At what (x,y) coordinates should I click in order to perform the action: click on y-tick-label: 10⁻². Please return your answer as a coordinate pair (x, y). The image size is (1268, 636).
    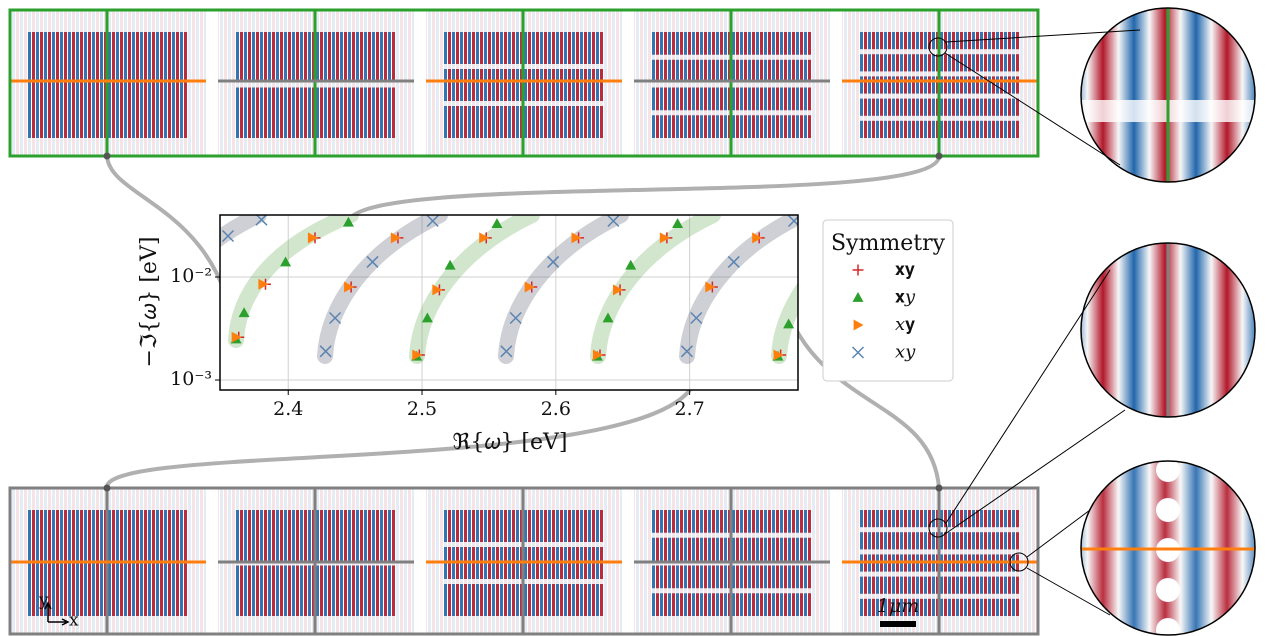
    Looking at the image, I should click on (191, 276).